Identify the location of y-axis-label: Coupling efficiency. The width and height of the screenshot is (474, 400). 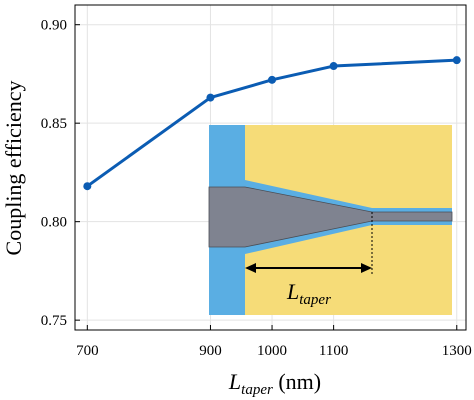
(13, 168).